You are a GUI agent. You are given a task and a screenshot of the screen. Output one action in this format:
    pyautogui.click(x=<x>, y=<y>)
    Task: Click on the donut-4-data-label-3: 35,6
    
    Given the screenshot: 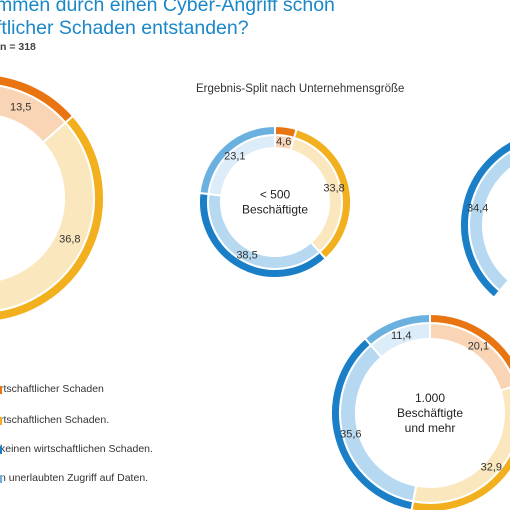 What is the action you would take?
    pyautogui.click(x=350, y=434)
    